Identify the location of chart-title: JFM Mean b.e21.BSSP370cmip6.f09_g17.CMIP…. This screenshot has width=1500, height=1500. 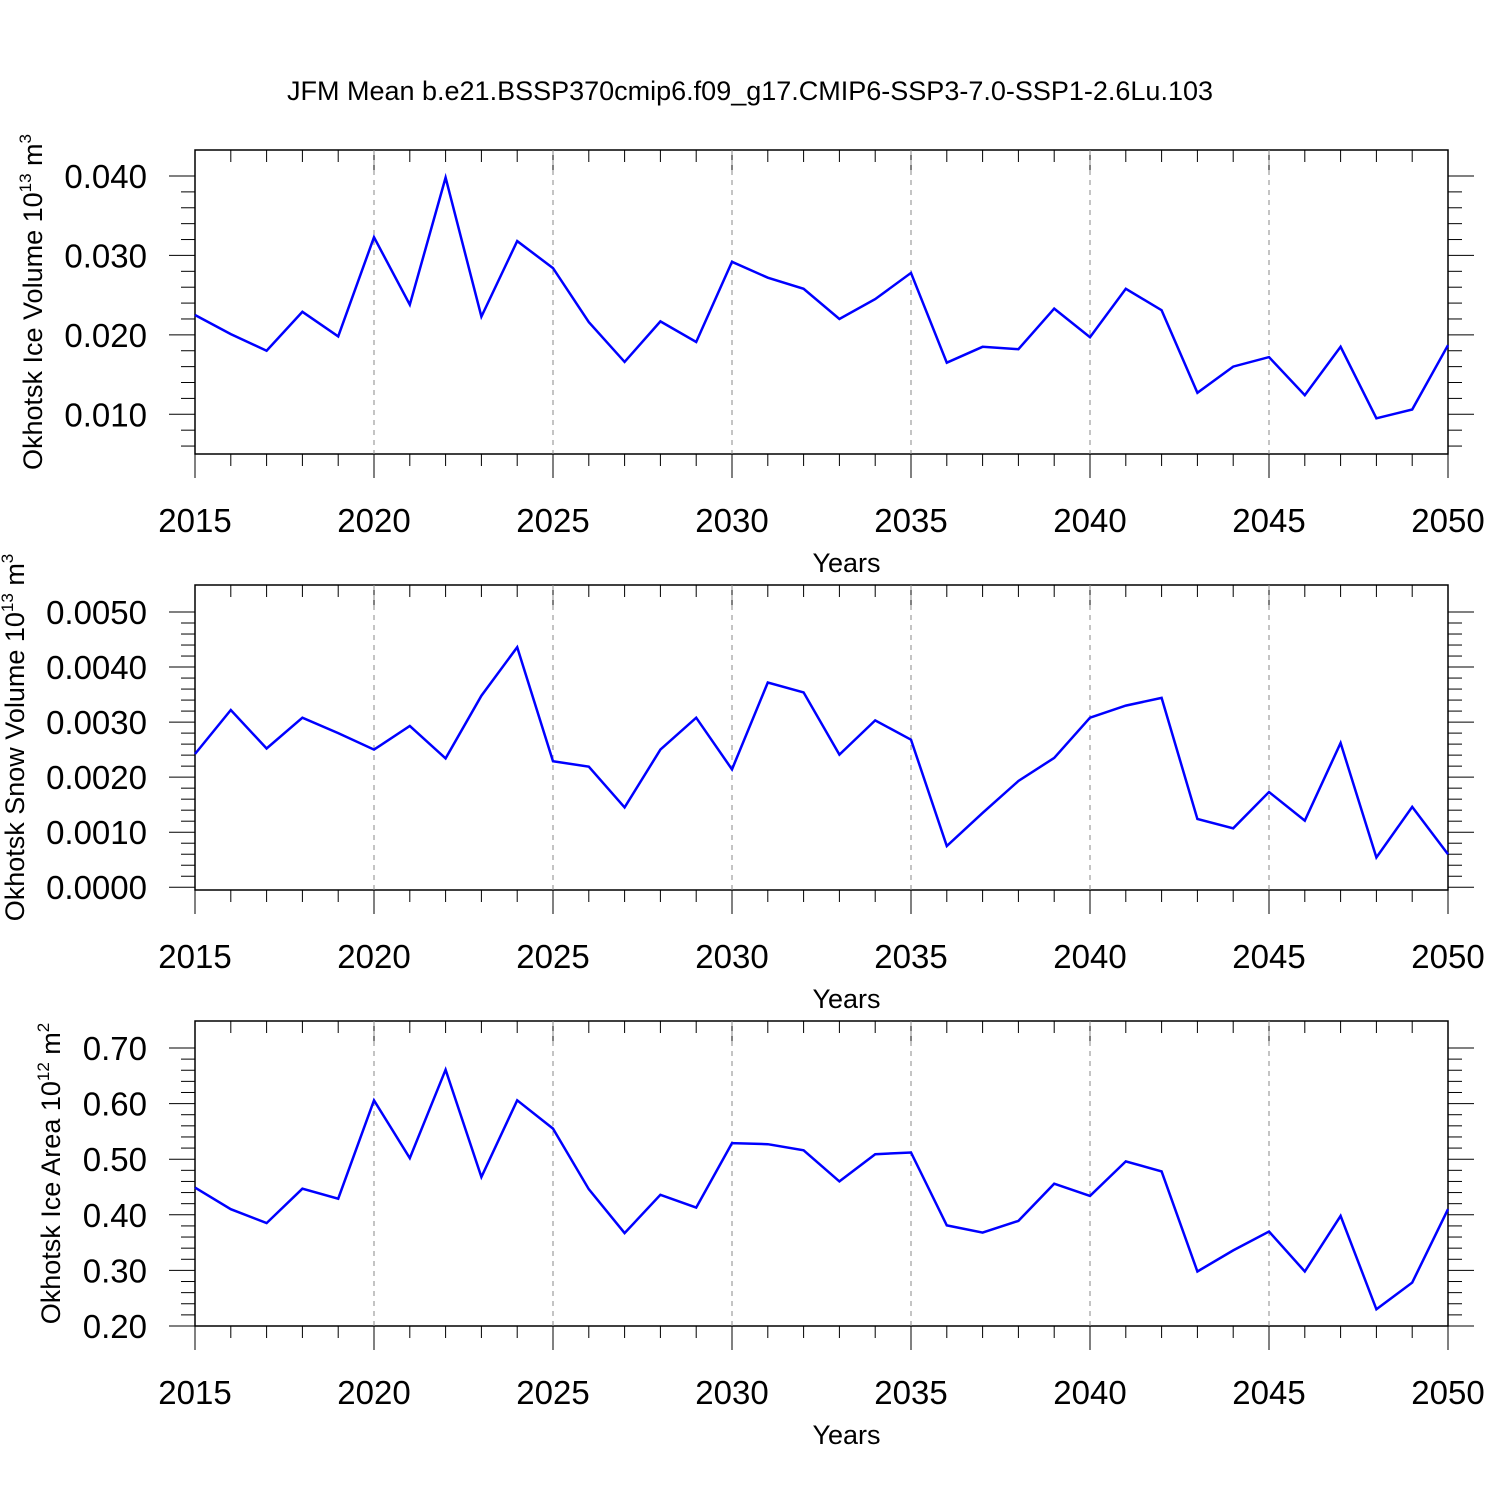
(750, 91).